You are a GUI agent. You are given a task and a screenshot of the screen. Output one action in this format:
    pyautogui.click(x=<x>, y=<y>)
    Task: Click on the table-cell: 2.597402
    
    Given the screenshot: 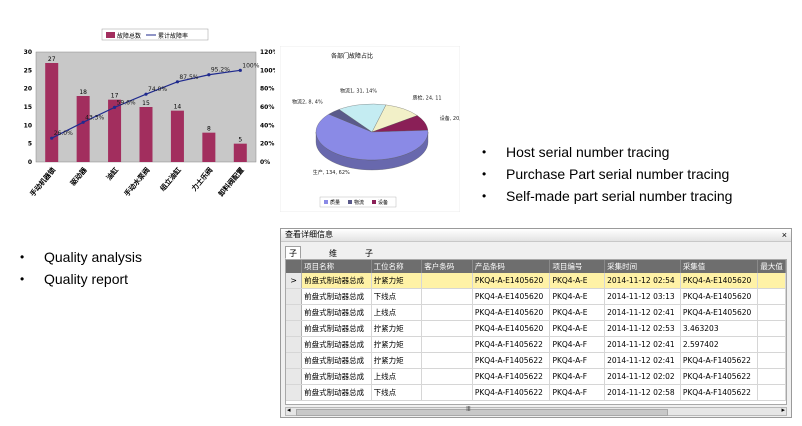 What is the action you would take?
    pyautogui.click(x=719, y=344)
    